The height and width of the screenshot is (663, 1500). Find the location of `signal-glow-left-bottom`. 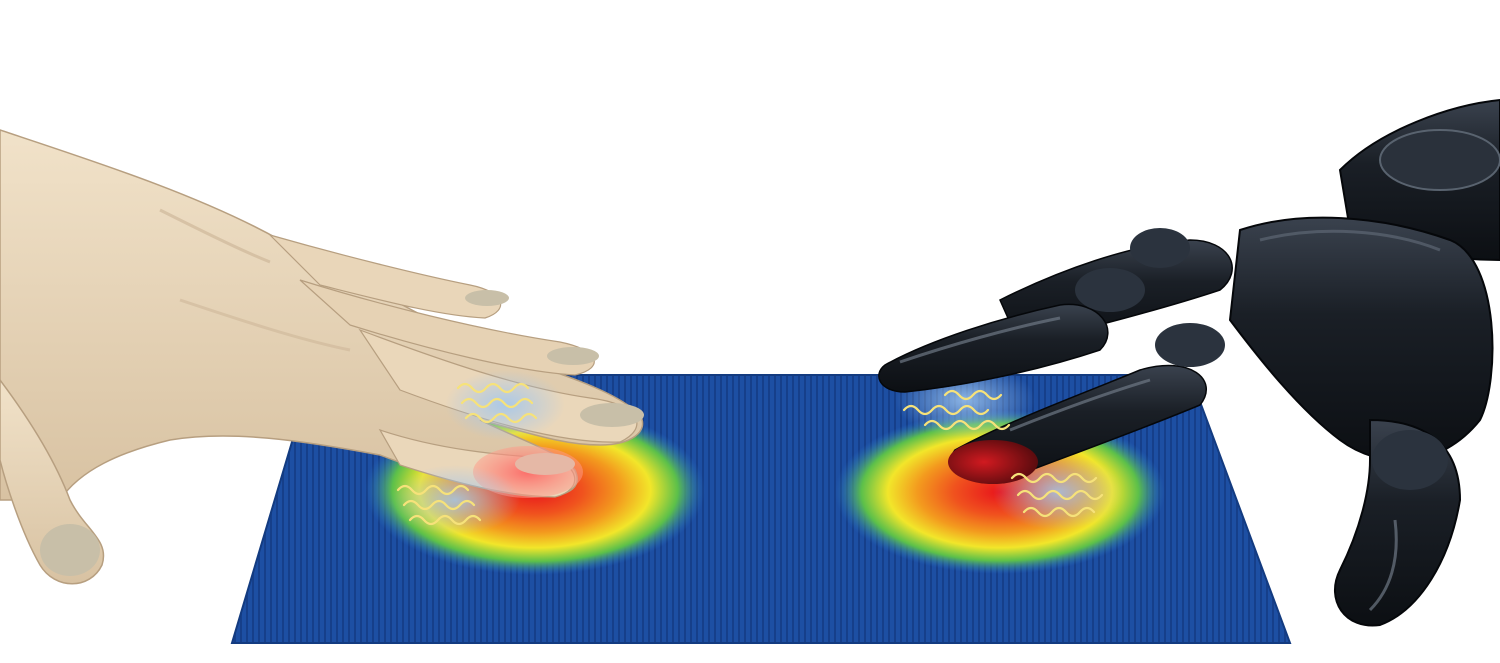

signal-glow-left-bottom is located at coordinates (455, 500).